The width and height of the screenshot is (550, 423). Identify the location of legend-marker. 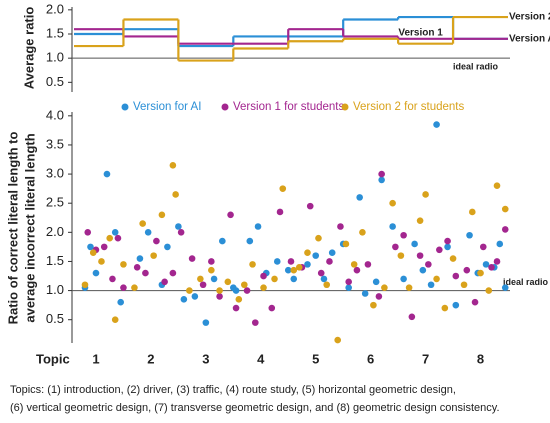
(125, 107).